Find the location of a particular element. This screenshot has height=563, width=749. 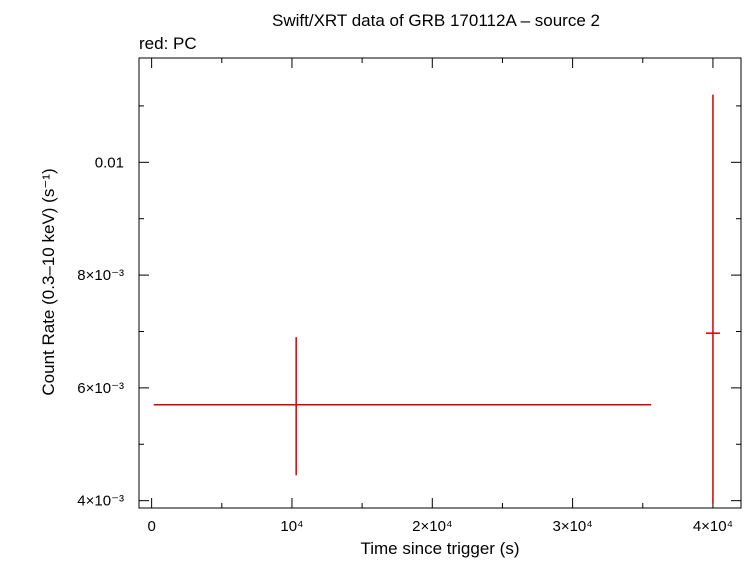

x-tick-label: 0 is located at coordinates (151, 526).